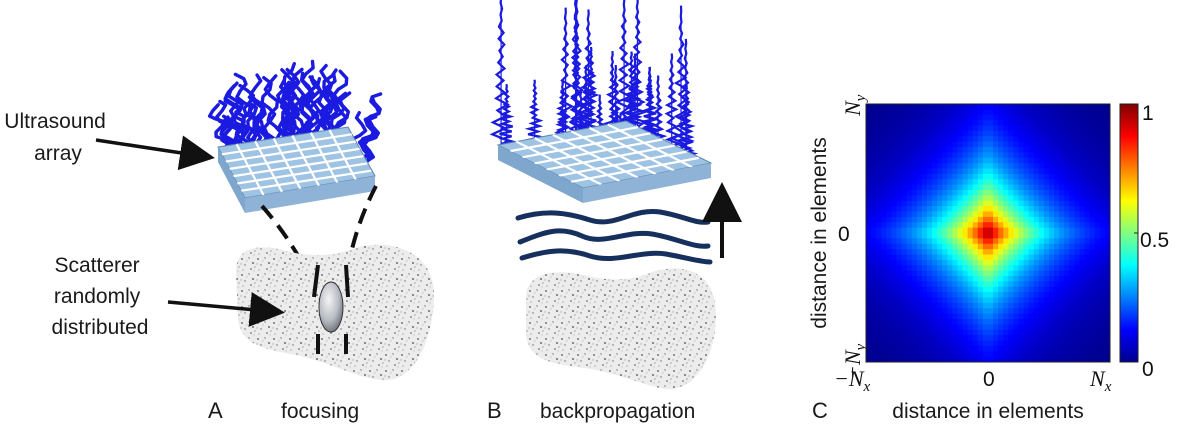  I want to click on y-tick-bottom: −Ny, so click(854, 361).